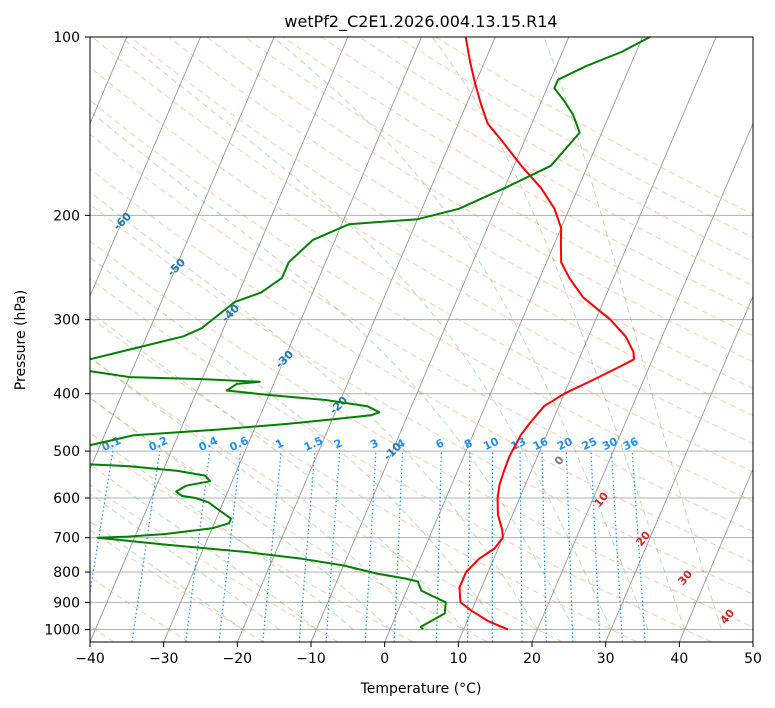  What do you see at coordinates (62, 630) in the screenshot?
I see `y-tick-label: 1000` at bounding box center [62, 630].